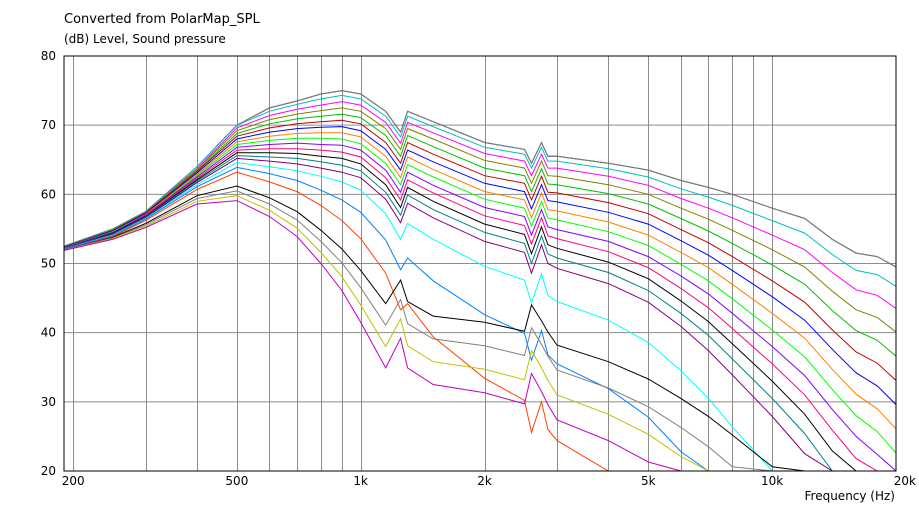  What do you see at coordinates (236, 481) in the screenshot?
I see `x-tick-label-1: 500` at bounding box center [236, 481].